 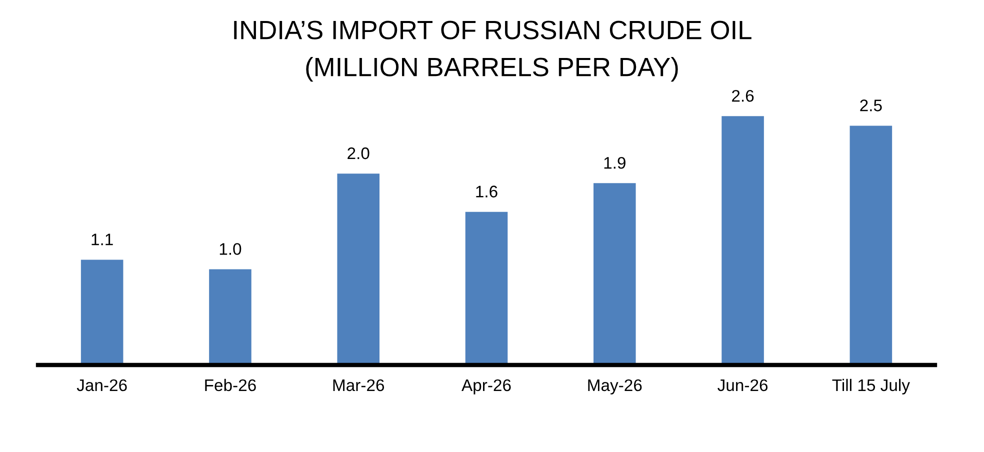 What do you see at coordinates (493, 51) in the screenshot?
I see `chart-title: INDIA’S IMPORT OF RUSSIAN CRUDE OIL (MILLION BARRELS PER DAY)` at bounding box center [493, 51].